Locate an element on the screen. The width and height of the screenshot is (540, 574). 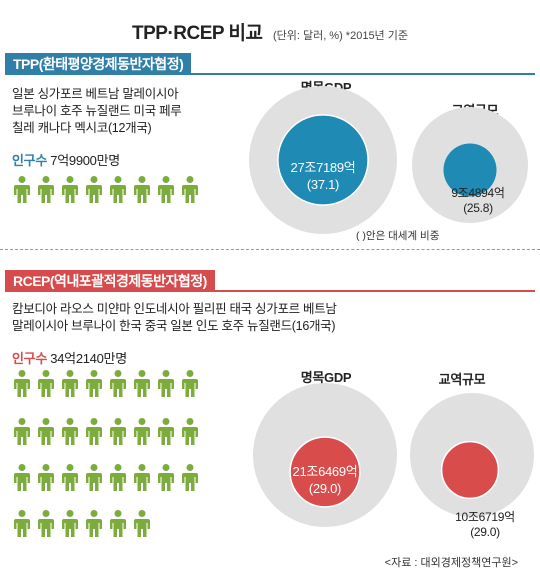
rcep-gdp-value-text: 21조6469억 (29.0) is located at coordinates (325, 480).